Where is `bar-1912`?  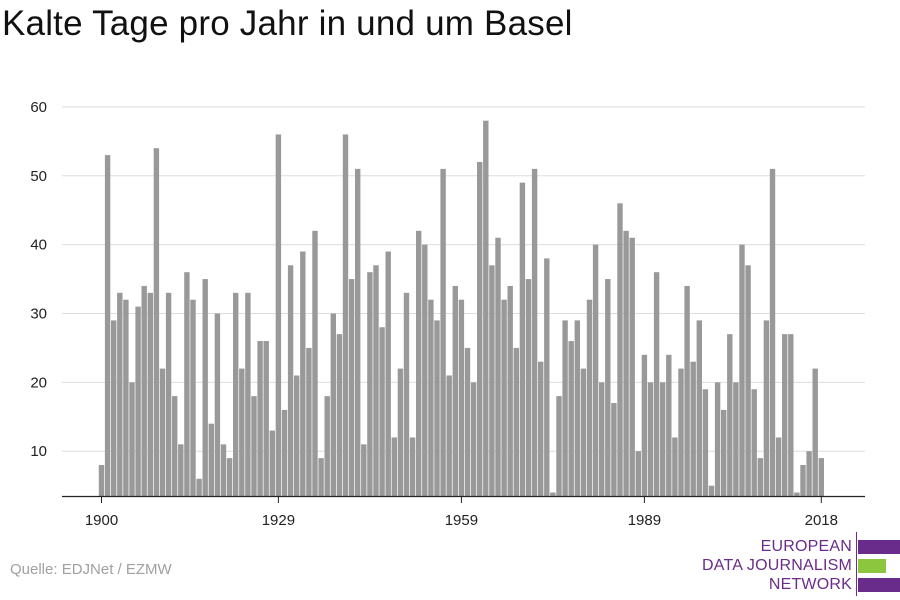
bar-1912 is located at coordinates (175, 446).